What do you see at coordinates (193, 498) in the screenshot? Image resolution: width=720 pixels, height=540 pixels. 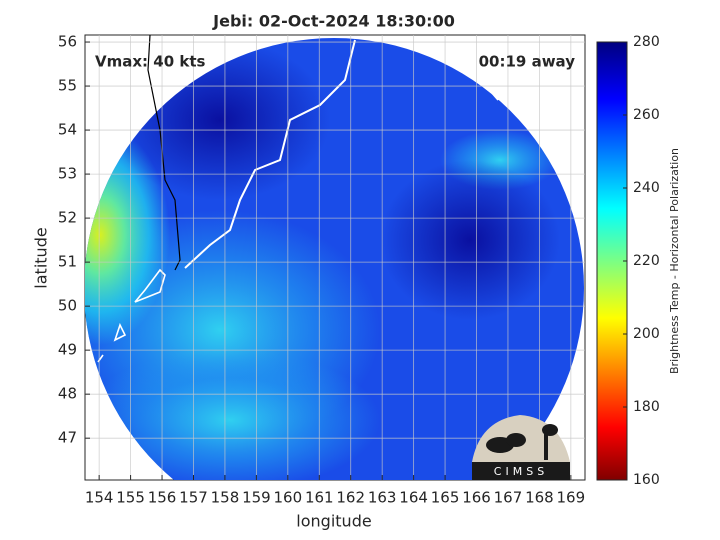 I see `x-tick-label: 157` at bounding box center [193, 498].